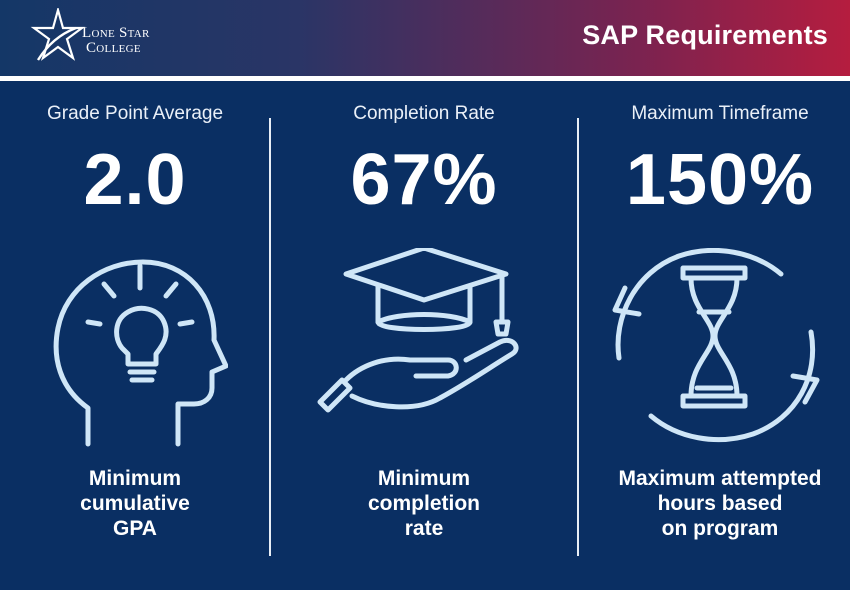 The image size is (850, 590). I want to click on timeframe-column: Maximum Timeframe 150%, so click(717, 160).